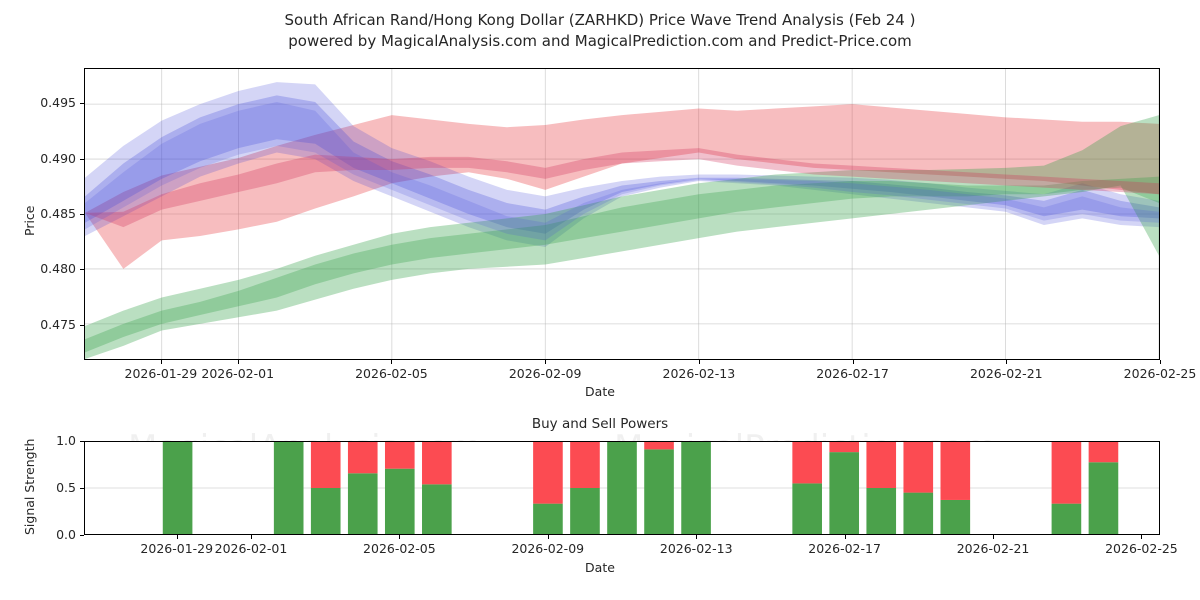 The height and width of the screenshot is (600, 1200). What do you see at coordinates (993, 548) in the screenshot?
I see `powers-x-tick-label: 2026-02-21` at bounding box center [993, 548].